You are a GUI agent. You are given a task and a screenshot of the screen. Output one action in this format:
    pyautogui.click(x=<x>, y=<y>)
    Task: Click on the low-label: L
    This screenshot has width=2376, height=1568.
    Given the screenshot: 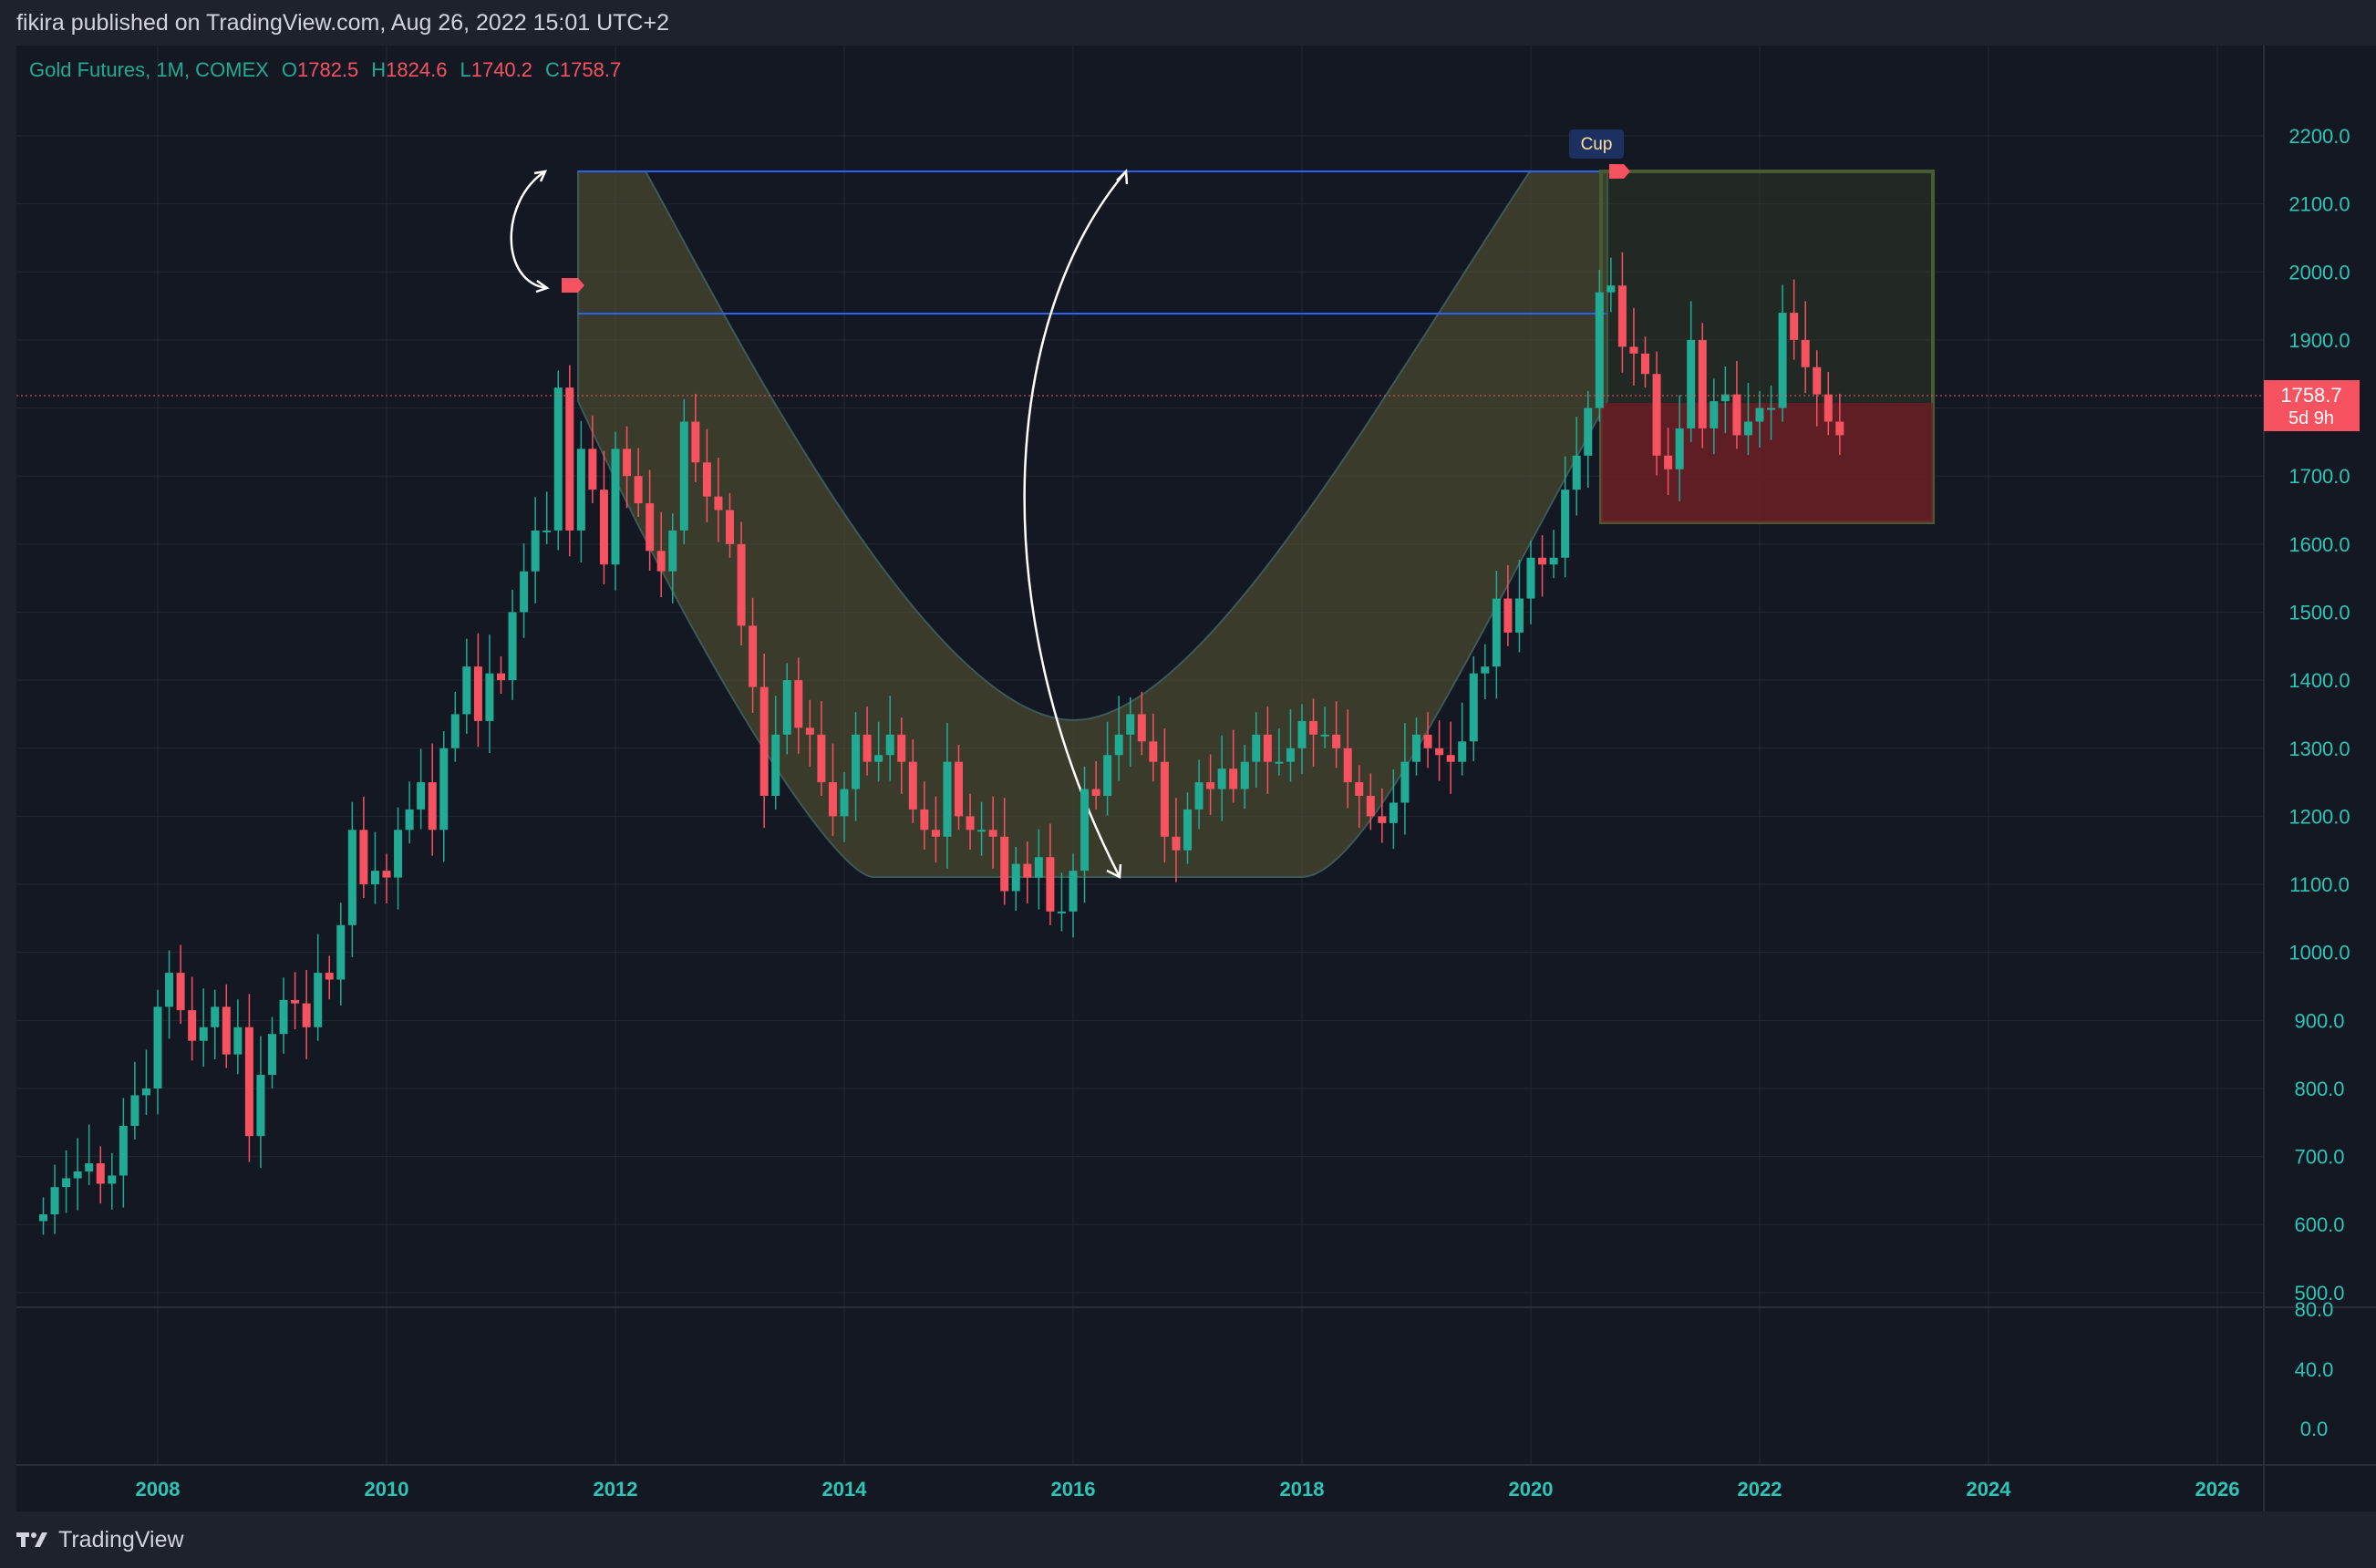 What is the action you would take?
    pyautogui.click(x=466, y=69)
    